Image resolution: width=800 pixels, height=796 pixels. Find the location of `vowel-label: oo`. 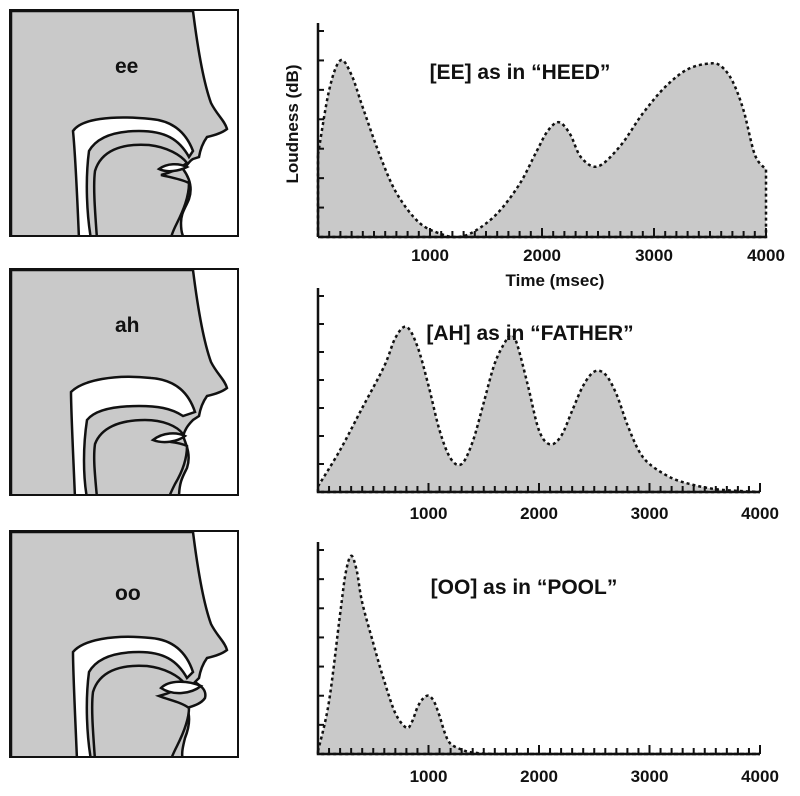

vowel-label: oo is located at coordinates (128, 593).